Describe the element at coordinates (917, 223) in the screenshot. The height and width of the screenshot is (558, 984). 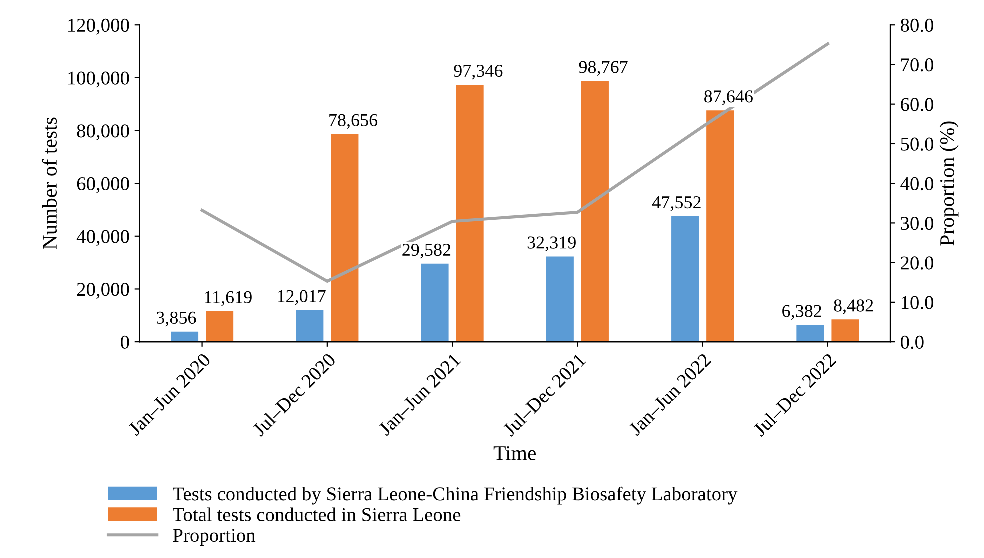
I see `y2-tick-label: 30.0` at that location.